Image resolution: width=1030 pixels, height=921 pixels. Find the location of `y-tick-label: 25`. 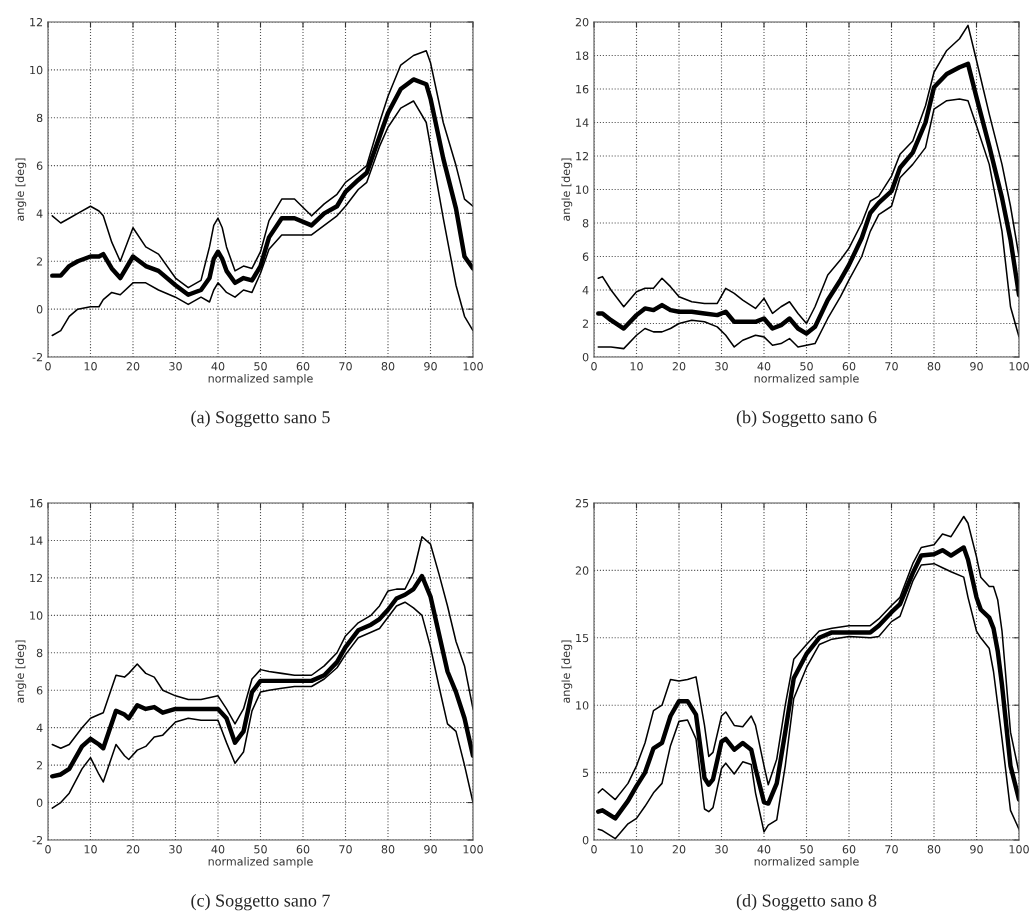

y-tick-label: 25 is located at coordinates (582, 503).